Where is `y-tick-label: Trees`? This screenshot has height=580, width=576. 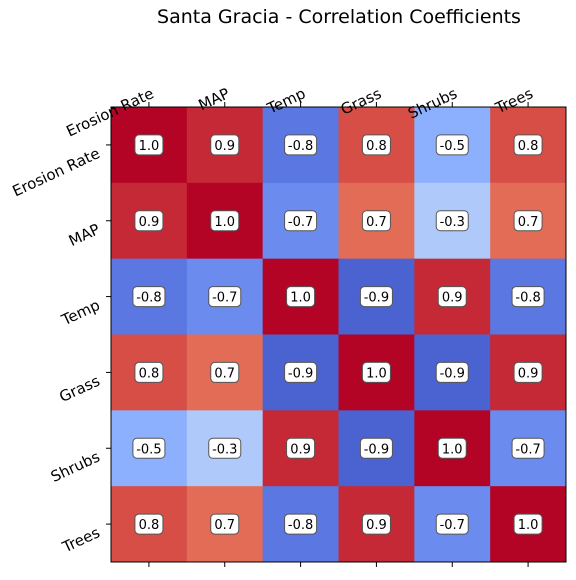
y-tick-label: Trees is located at coordinates (81, 539).